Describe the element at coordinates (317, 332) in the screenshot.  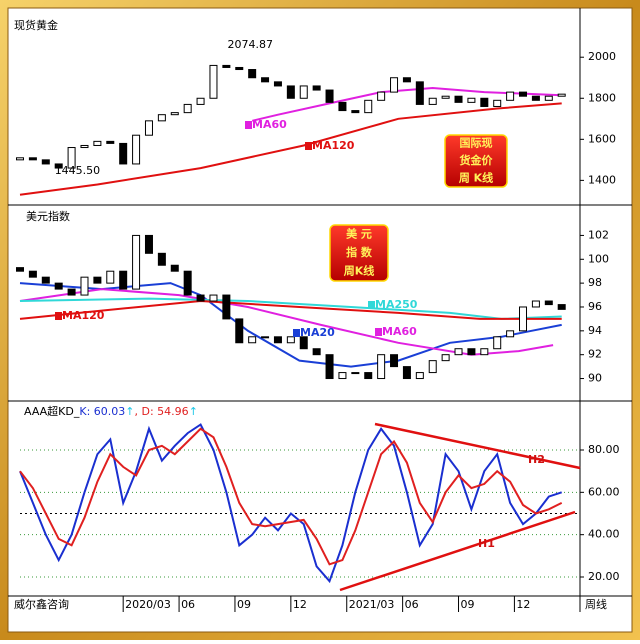
I see `legend-label: MA20` at that location.